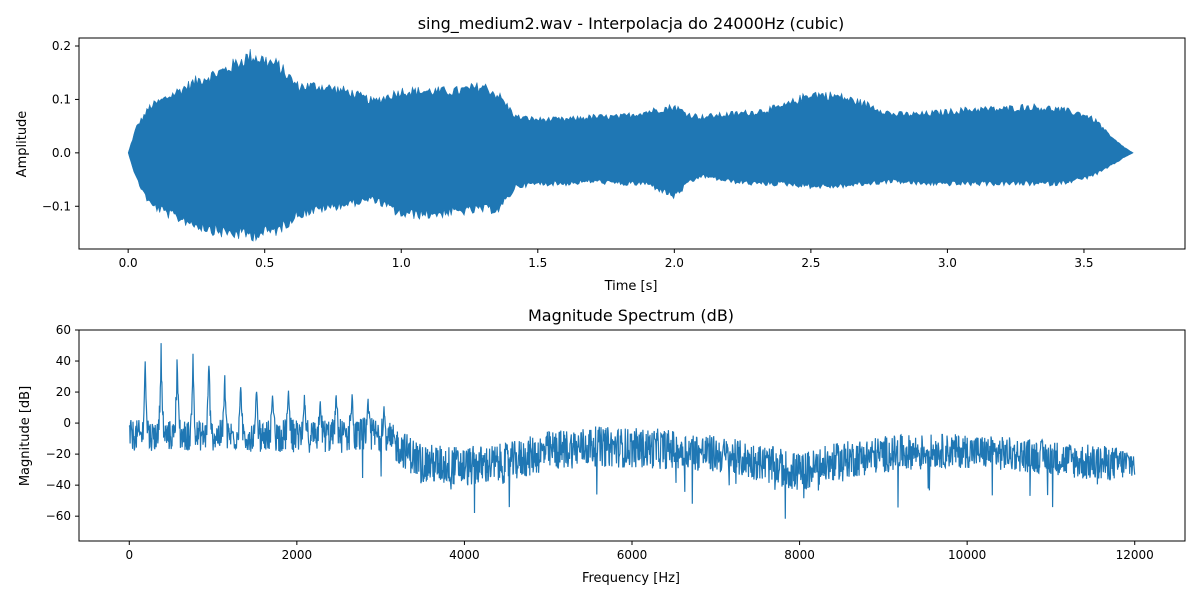 This screenshot has width=1200, height=600. Describe the element at coordinates (128, 263) in the screenshot. I see `waveform-xtick-label: 0.0` at that location.